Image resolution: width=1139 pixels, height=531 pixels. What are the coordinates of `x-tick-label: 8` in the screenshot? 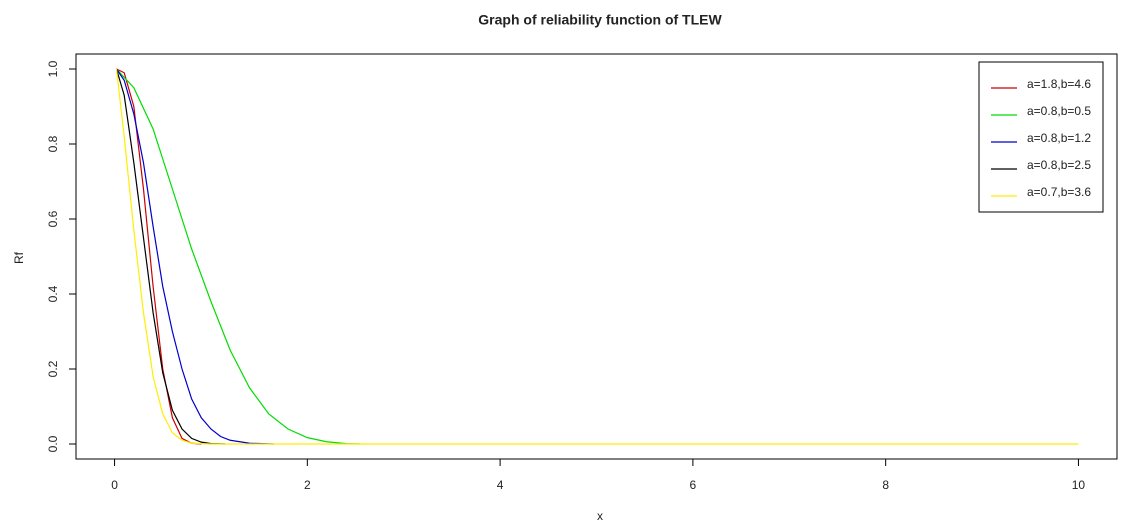 It's located at (885, 485).